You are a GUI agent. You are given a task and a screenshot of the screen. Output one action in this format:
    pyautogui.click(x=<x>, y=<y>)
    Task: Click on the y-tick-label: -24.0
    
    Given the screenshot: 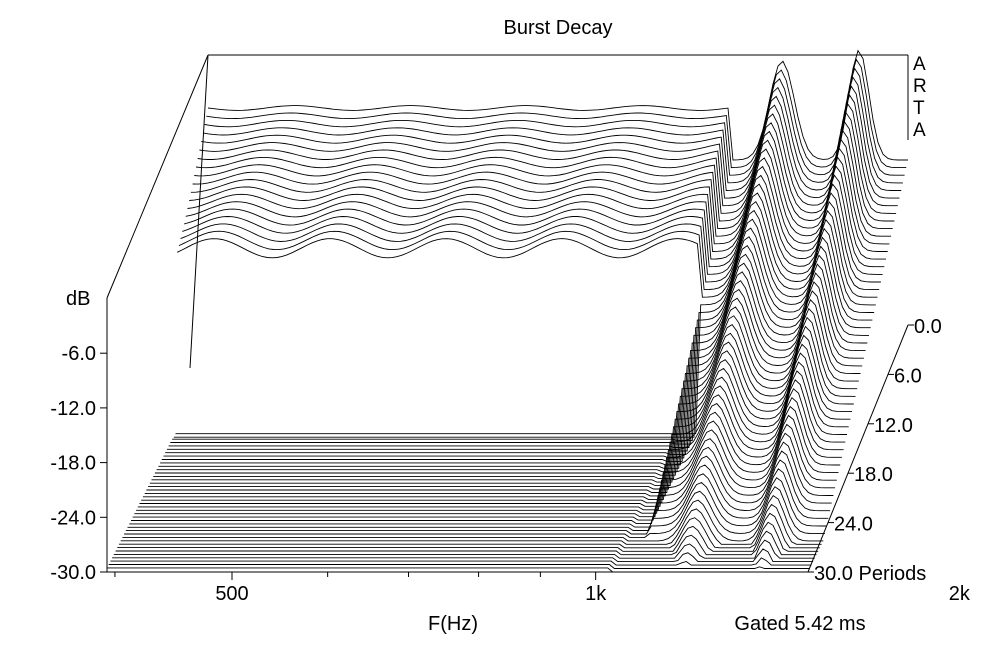 What is the action you would take?
    pyautogui.click(x=73, y=518)
    